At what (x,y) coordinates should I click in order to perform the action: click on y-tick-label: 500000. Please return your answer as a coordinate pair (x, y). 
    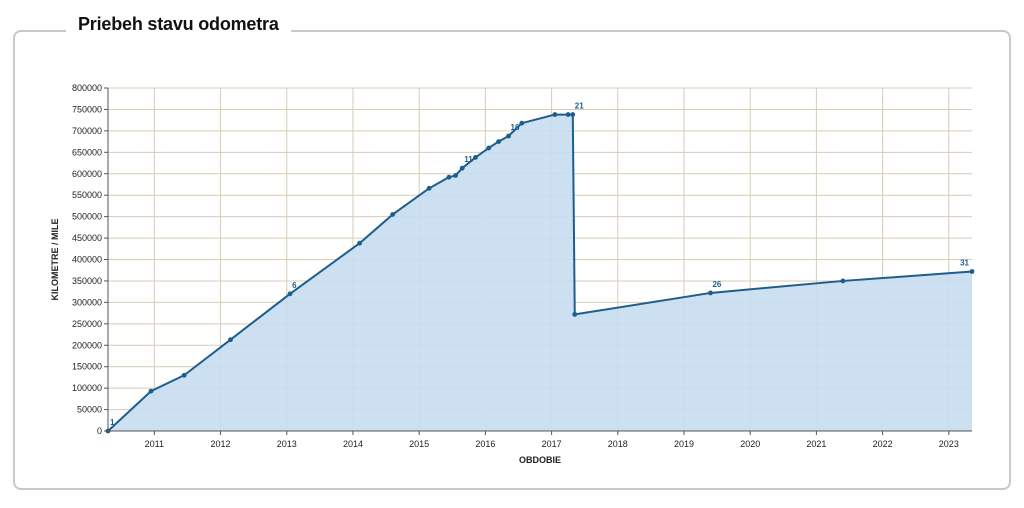
    Looking at the image, I should click on (87, 217).